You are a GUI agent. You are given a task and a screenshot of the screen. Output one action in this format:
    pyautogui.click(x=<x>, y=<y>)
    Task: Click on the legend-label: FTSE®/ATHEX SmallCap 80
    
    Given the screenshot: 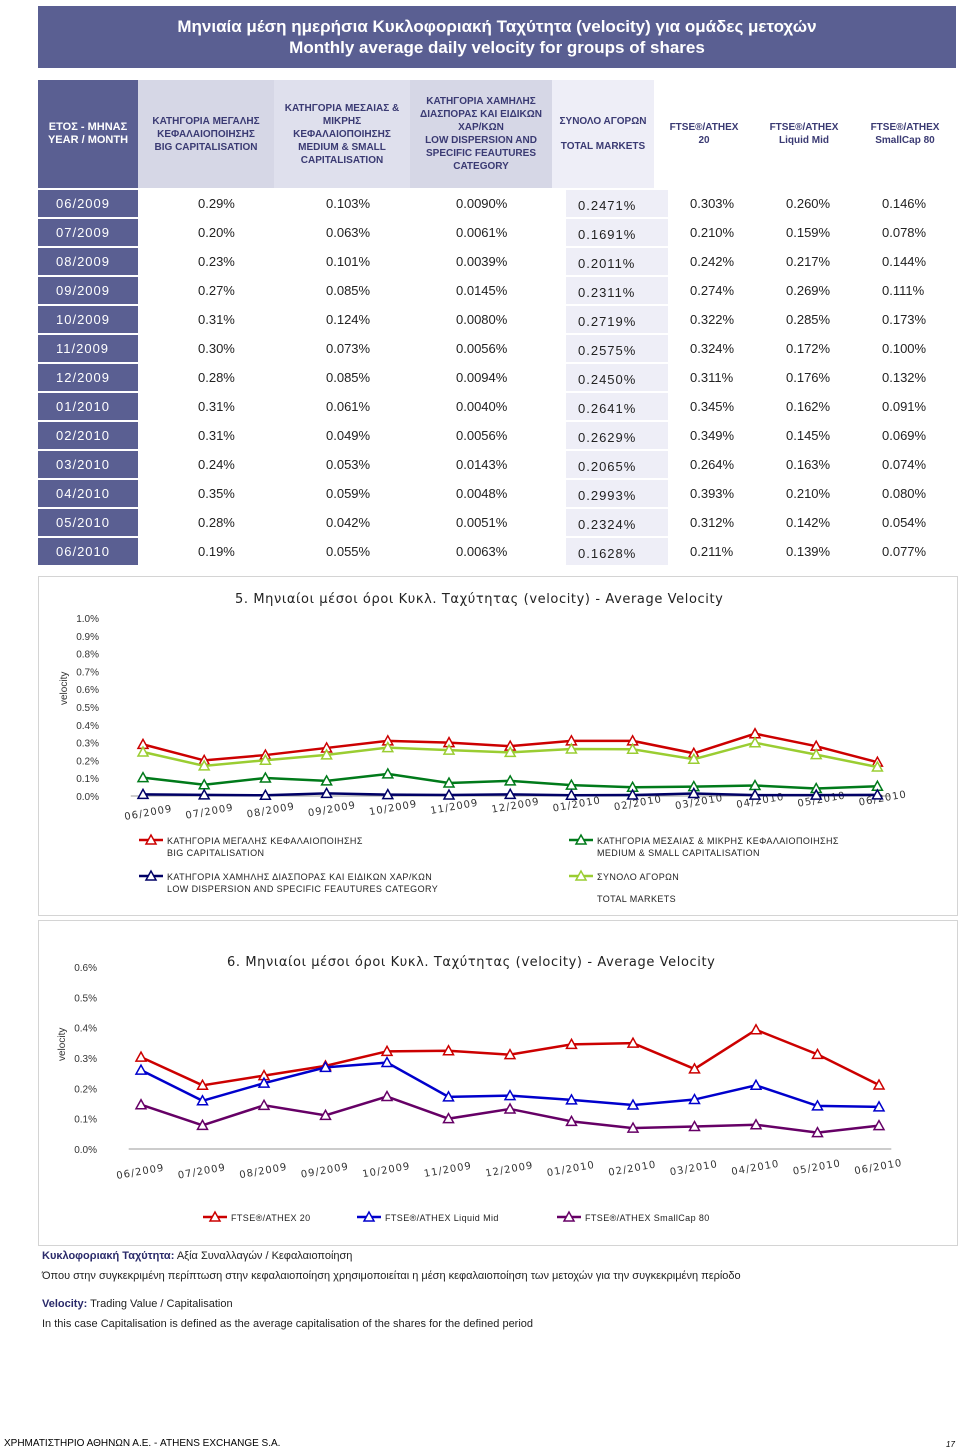 What is the action you would take?
    pyautogui.click(x=647, y=1218)
    